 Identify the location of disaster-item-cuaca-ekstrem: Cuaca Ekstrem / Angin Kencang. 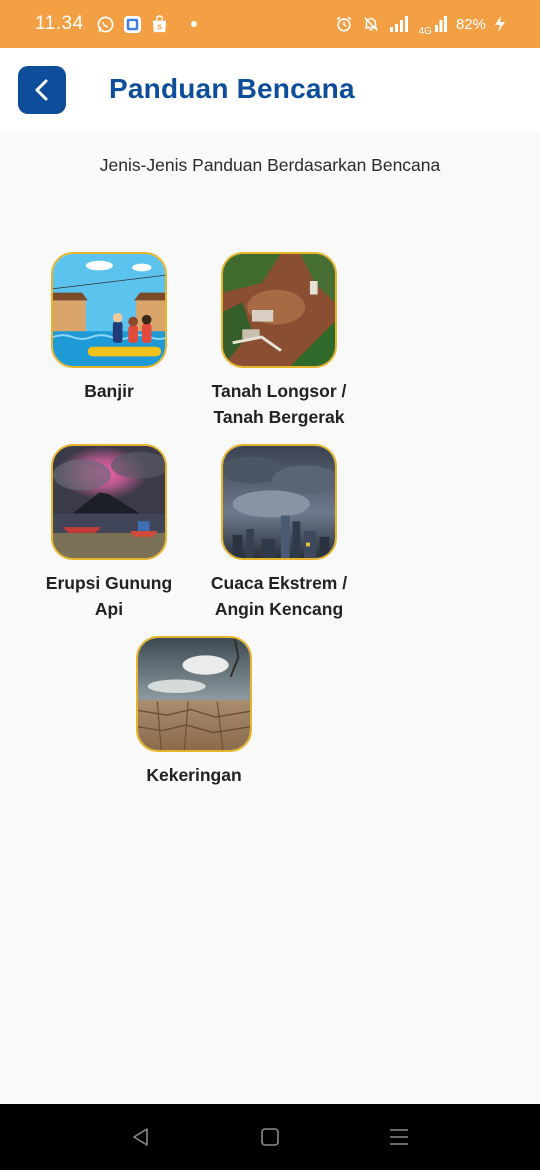
(279, 533).